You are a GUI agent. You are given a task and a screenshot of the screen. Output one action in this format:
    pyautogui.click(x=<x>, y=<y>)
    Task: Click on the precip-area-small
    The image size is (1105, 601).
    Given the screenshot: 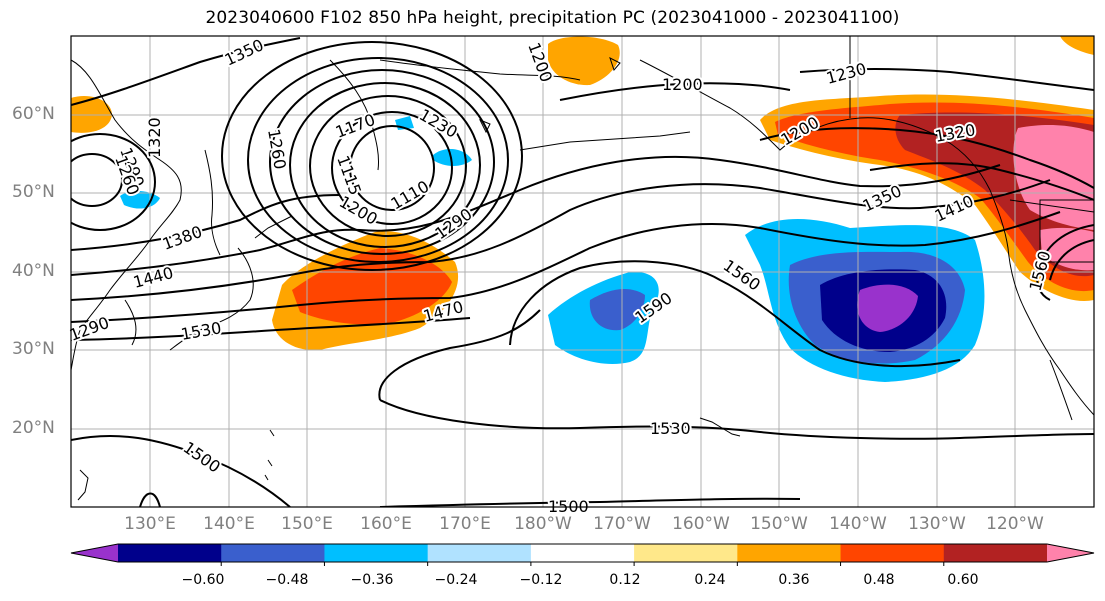 What is the action you would take?
    pyautogui.click(x=452, y=157)
    